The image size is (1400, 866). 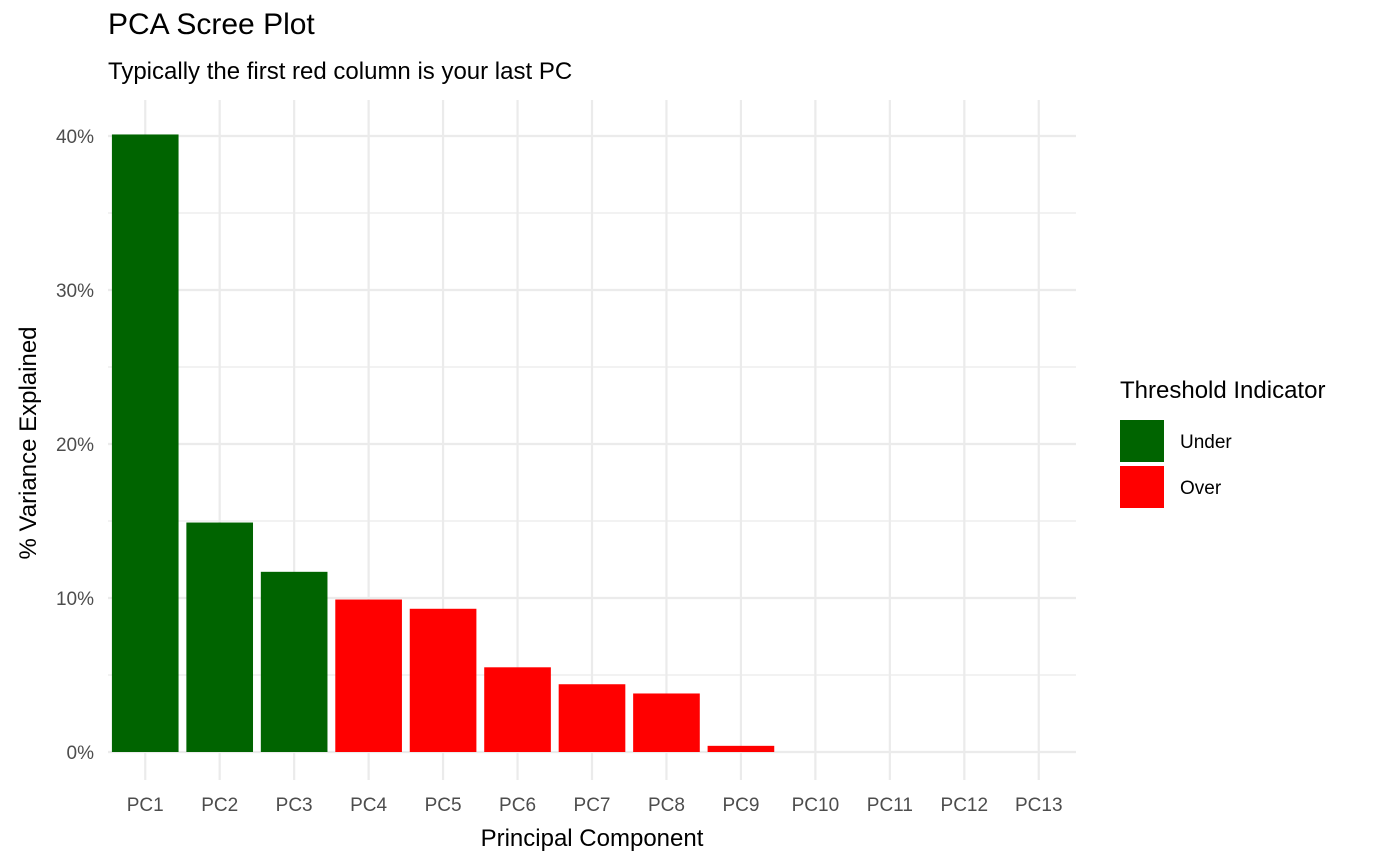 What do you see at coordinates (1201, 488) in the screenshot?
I see `legend-label-over: Over` at bounding box center [1201, 488].